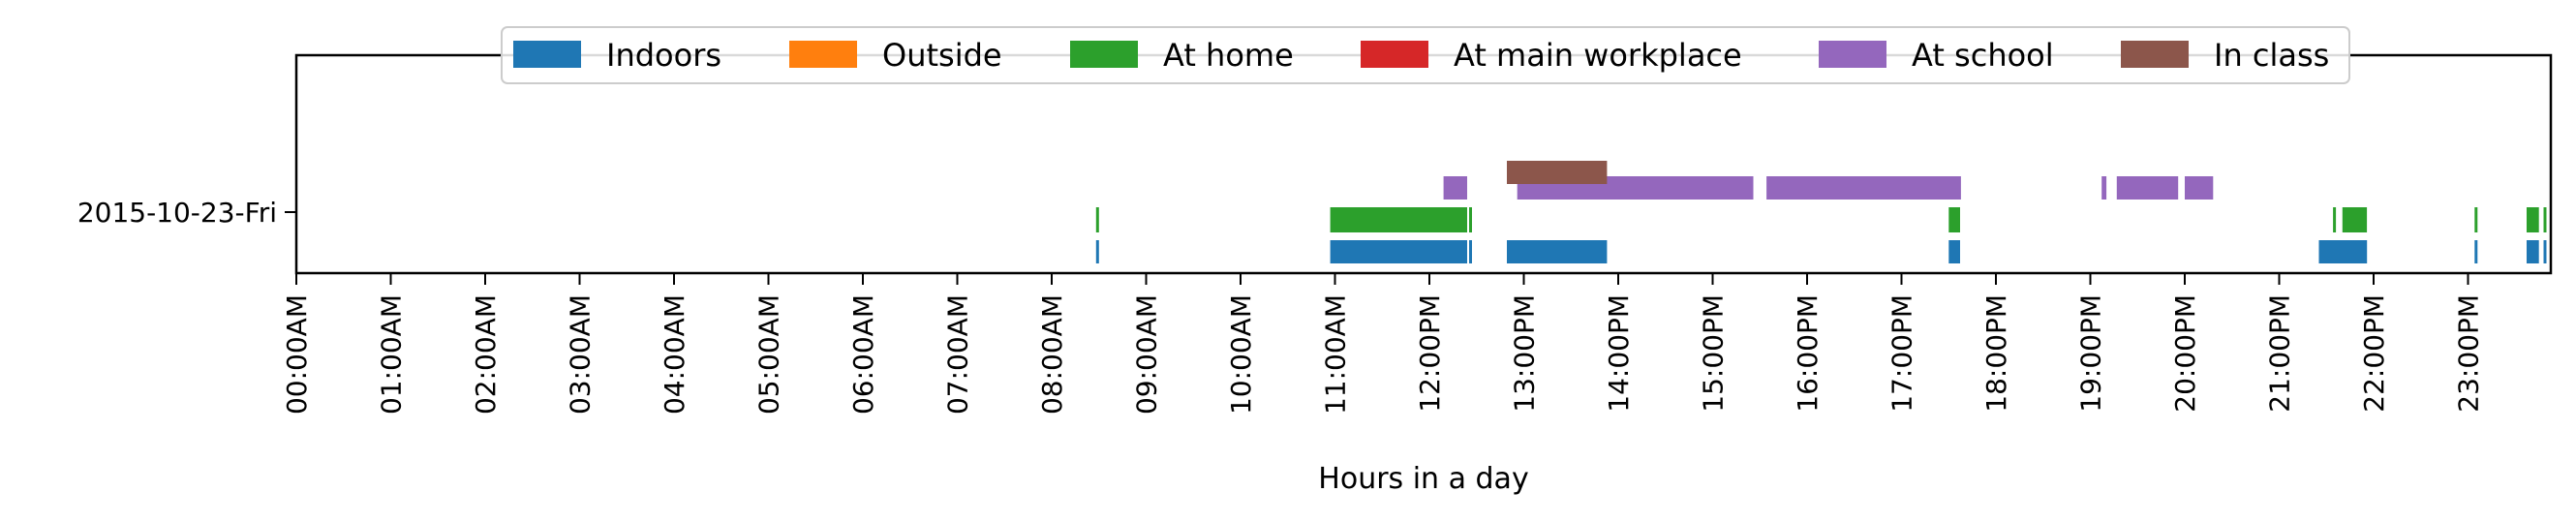  I want to click on legend-swatch-at-main-workplace, so click(1394, 54).